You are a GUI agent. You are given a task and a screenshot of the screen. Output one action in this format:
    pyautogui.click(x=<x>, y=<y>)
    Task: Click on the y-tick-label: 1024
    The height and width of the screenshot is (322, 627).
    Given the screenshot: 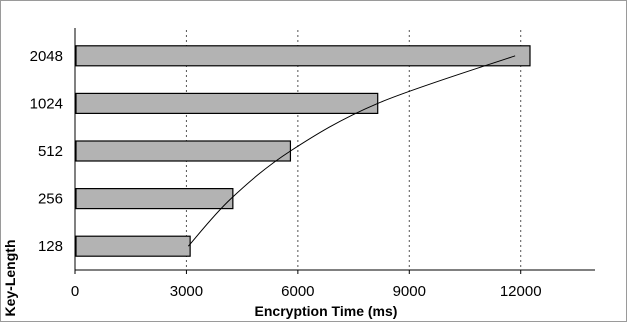 What is the action you would take?
    pyautogui.click(x=46, y=103)
    